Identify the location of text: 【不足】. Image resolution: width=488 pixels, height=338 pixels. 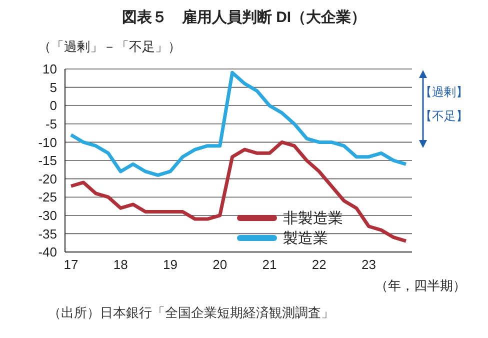
(444, 116).